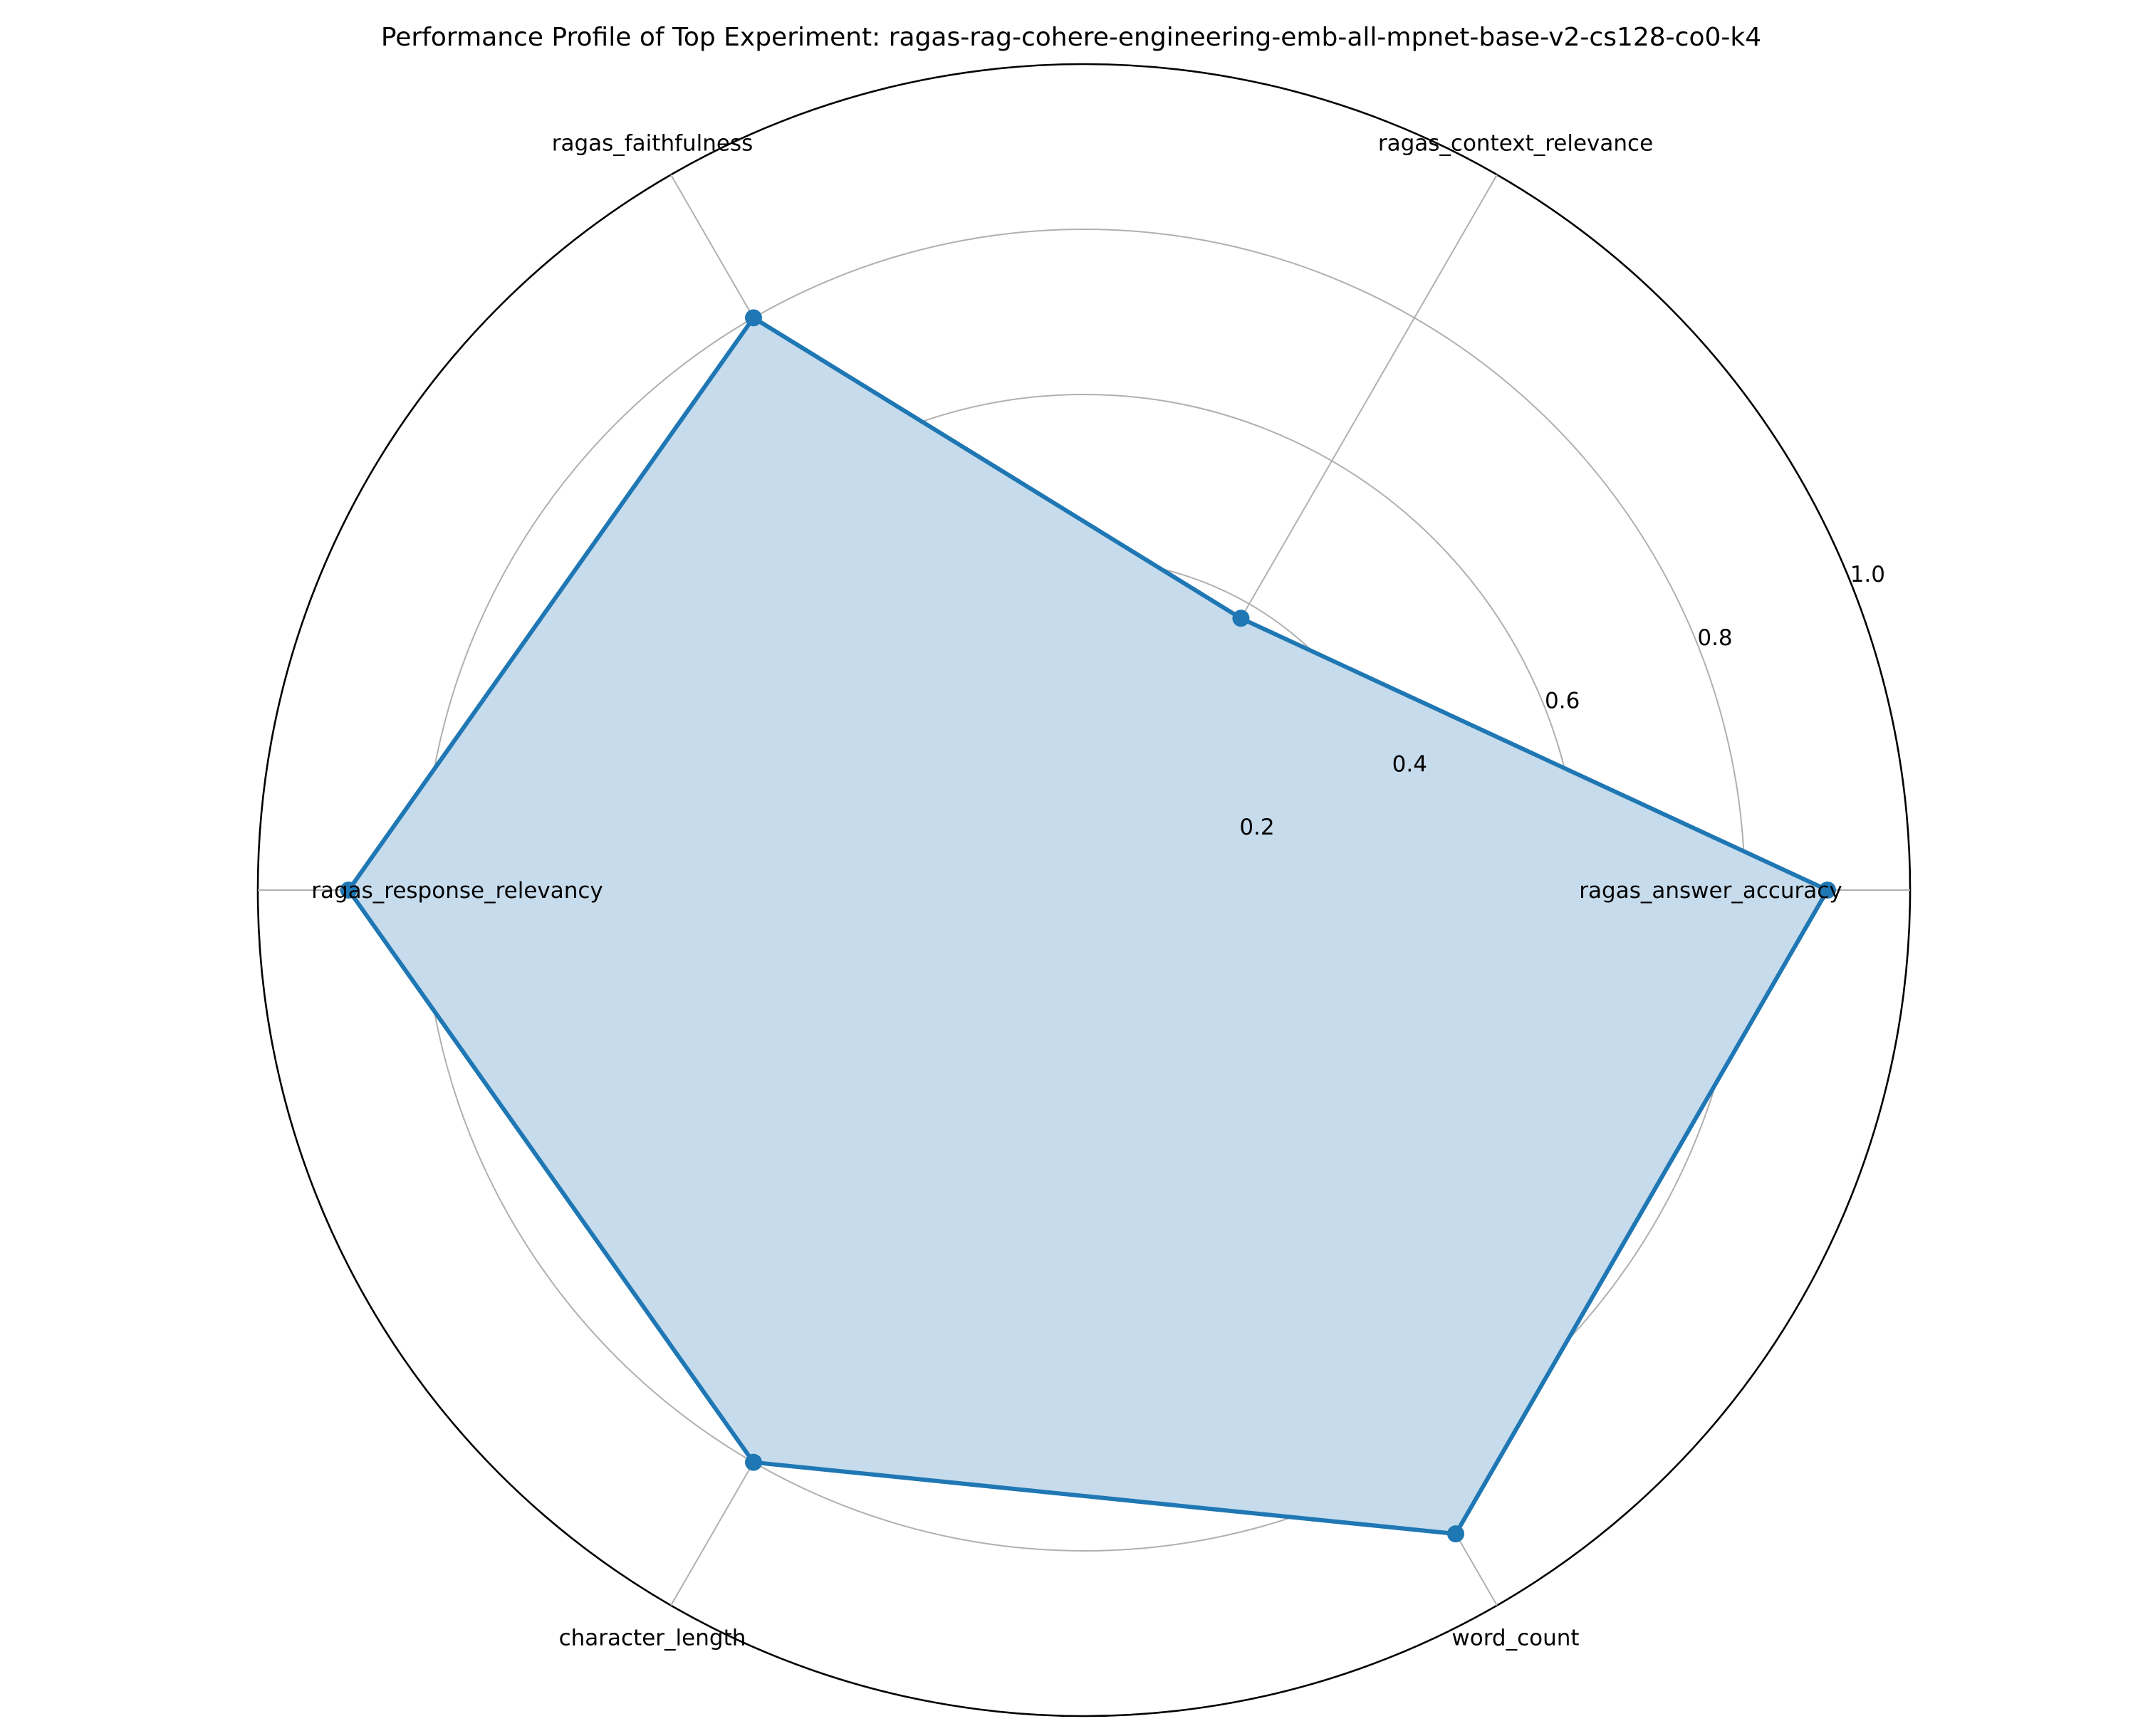  I want to click on radial-tick-label: 1.0, so click(1867, 575).